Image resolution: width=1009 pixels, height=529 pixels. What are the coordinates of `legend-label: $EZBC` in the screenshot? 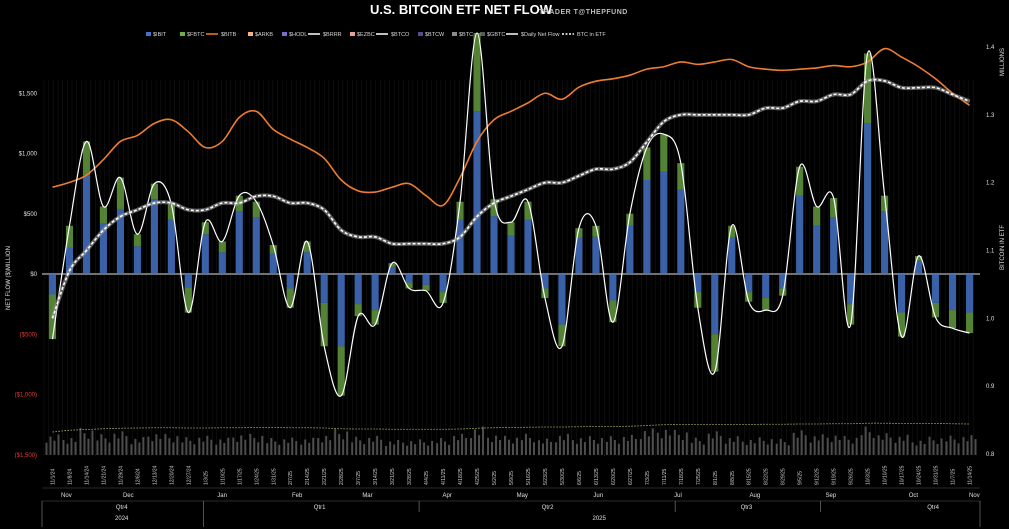 It's located at (366, 35).